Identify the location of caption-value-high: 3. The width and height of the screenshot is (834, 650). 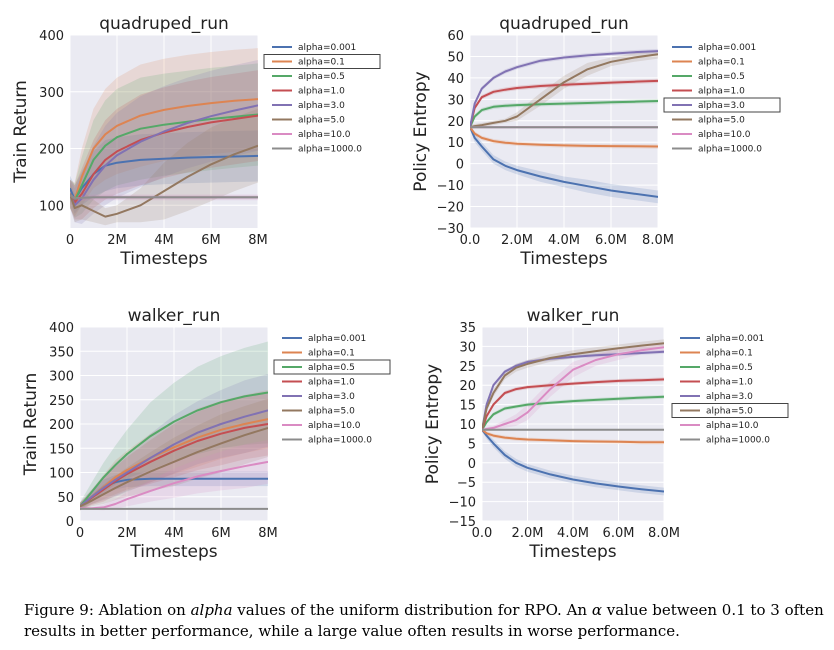
(775, 610).